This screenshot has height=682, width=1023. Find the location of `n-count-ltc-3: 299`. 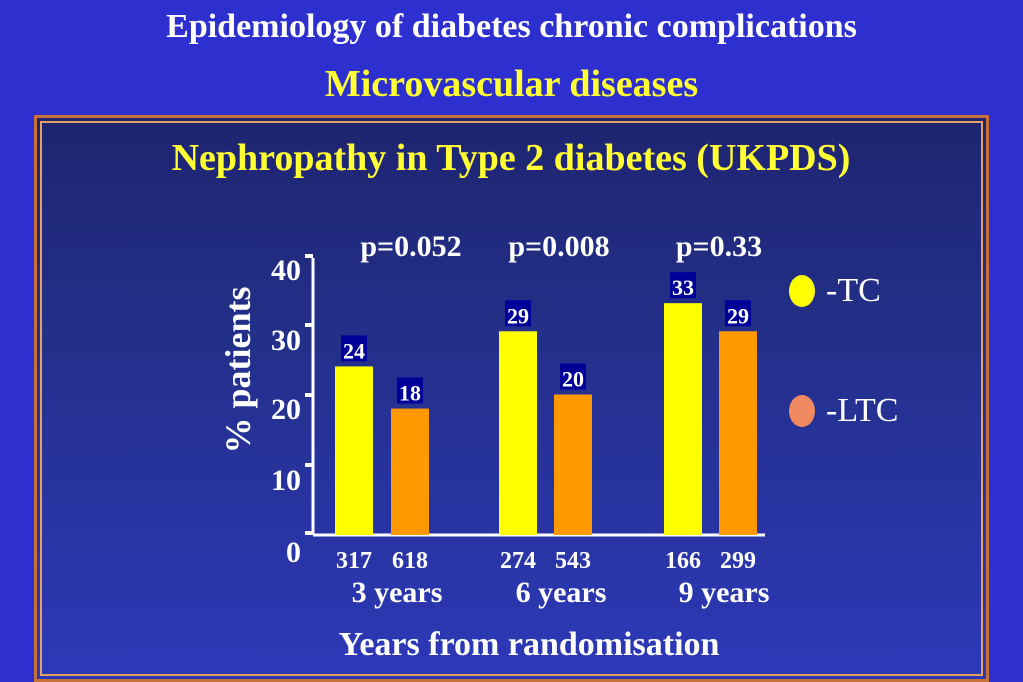

n-count-ltc-3: 299 is located at coordinates (738, 561).